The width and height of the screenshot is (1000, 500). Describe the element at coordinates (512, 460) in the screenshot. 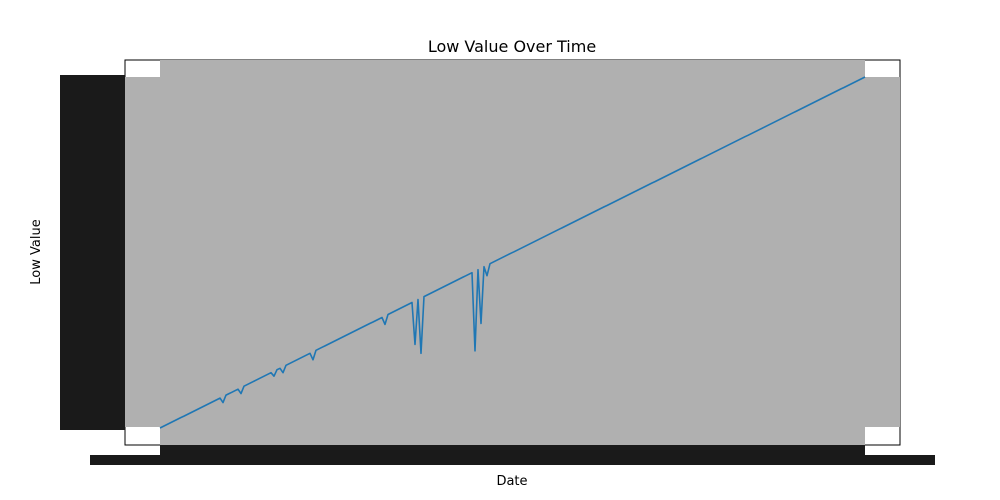

I see `x-tick-label-band-edge` at that location.